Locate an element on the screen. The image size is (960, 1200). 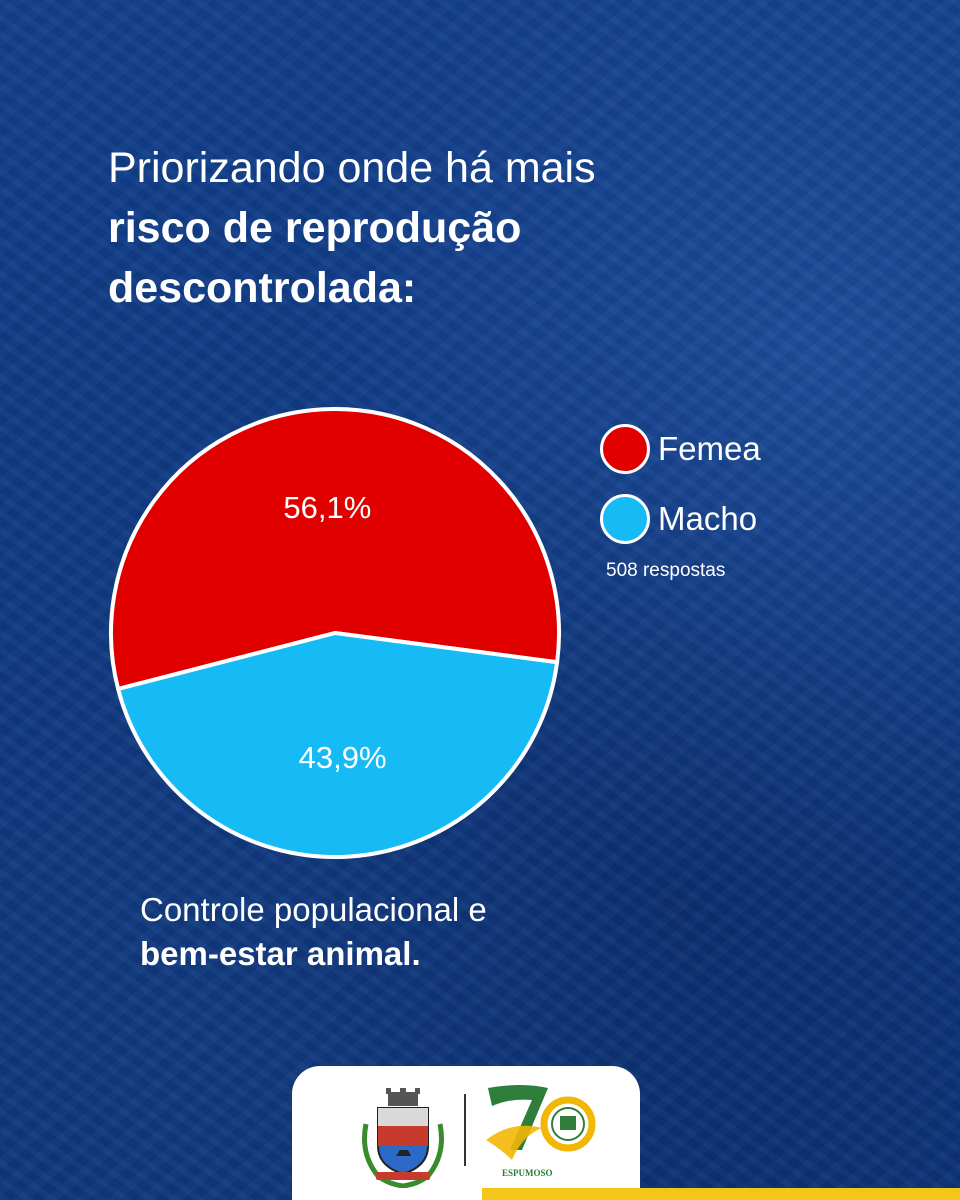
municipal-crest-logo is located at coordinates (403, 1138).